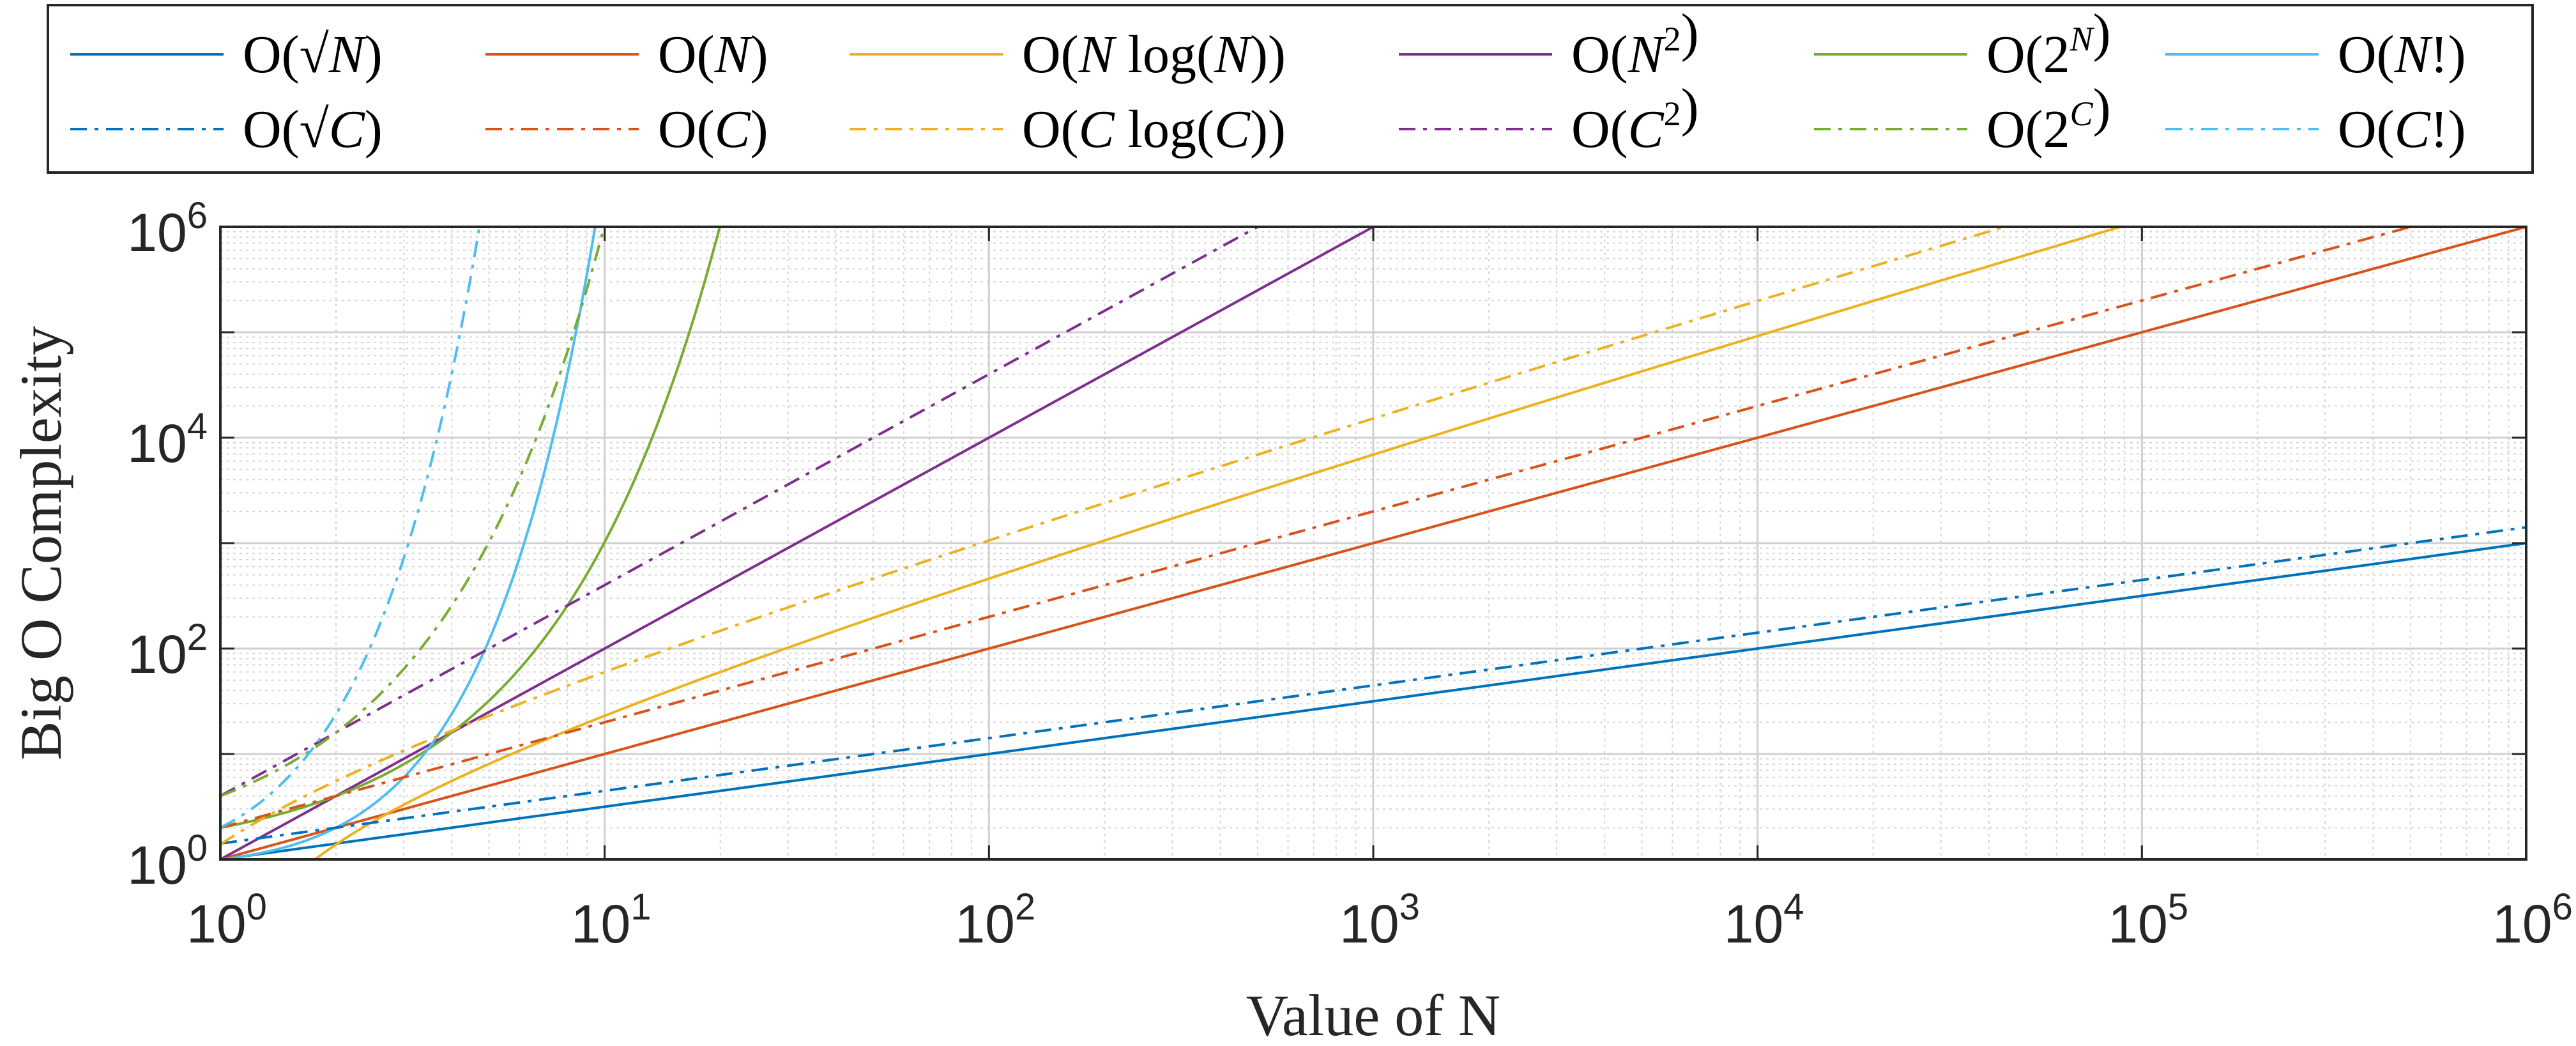  I want to click on legend-label: O(C2), so click(1635, 118).